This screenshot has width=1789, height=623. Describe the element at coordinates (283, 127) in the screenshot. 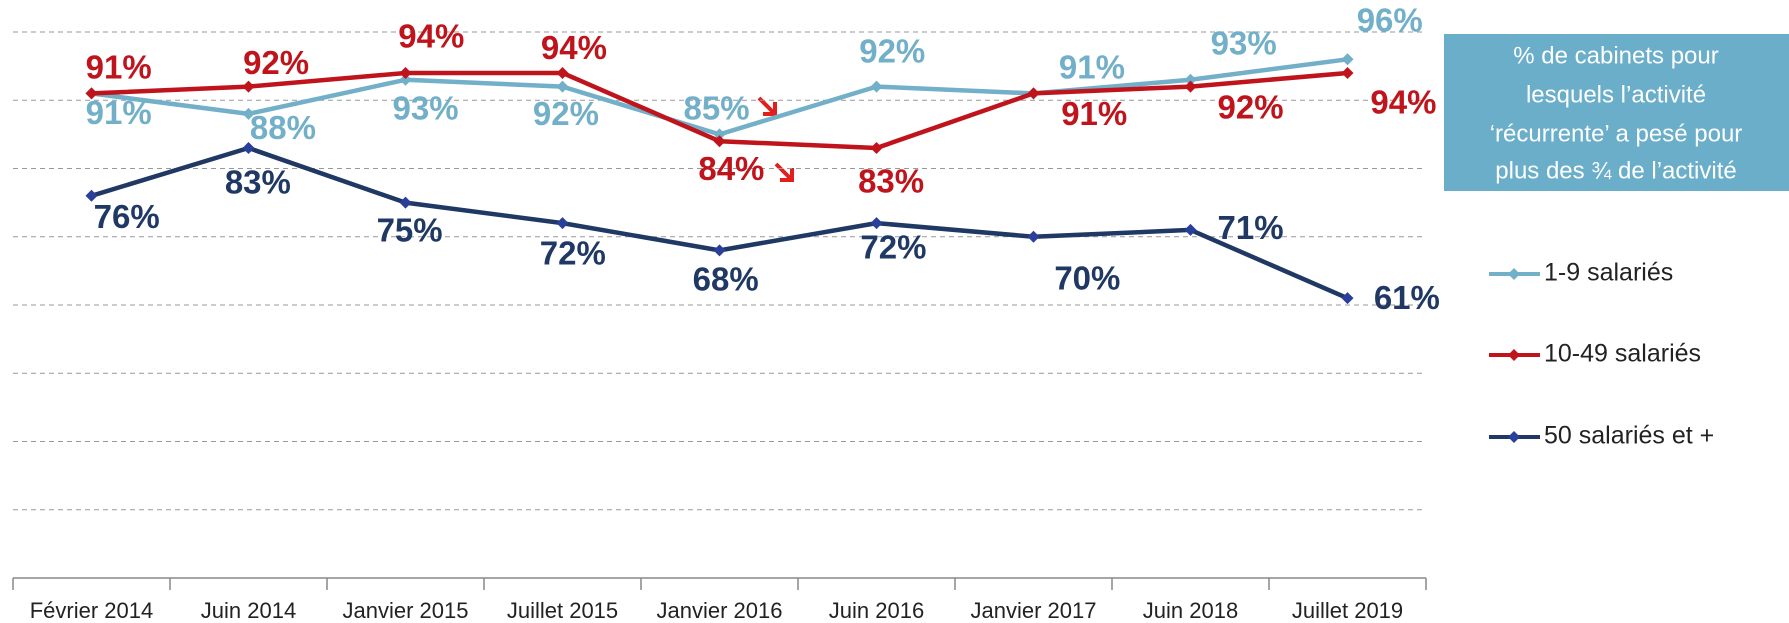

I see `data-label: 88%` at that location.